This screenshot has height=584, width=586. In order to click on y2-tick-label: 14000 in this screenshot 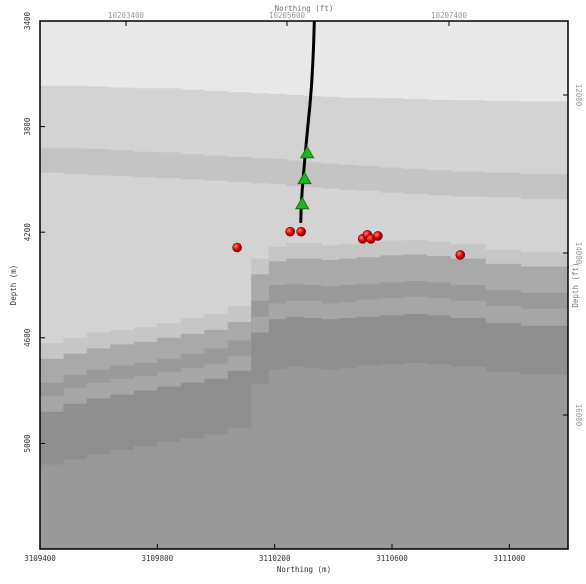, I will do `click(578, 253)`.